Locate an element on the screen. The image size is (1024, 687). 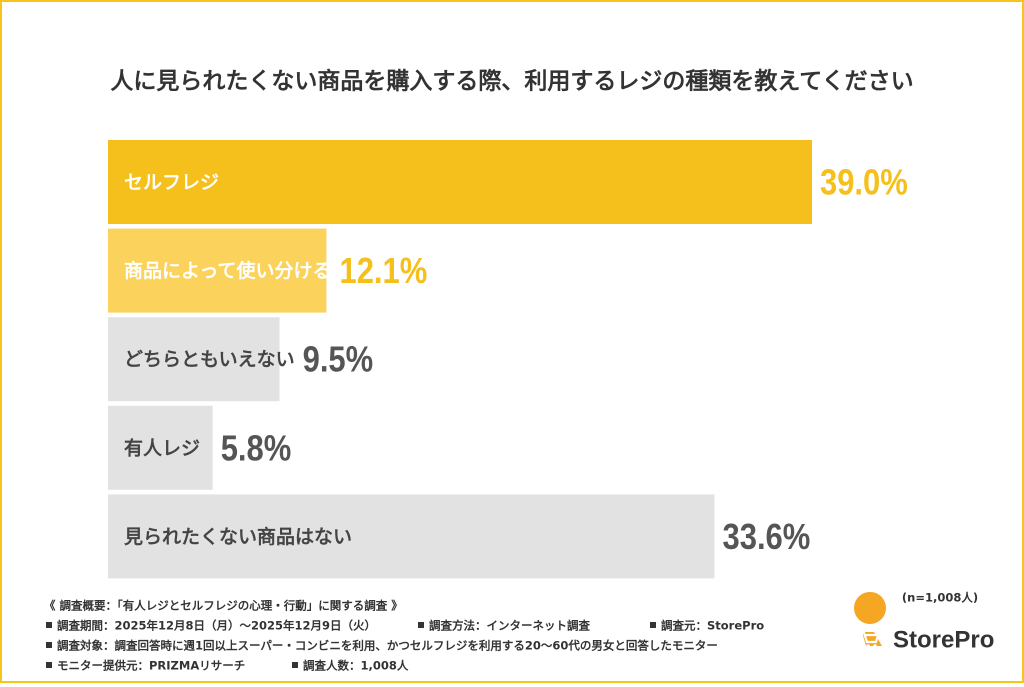
value-label: 9.5% is located at coordinates (338, 361).